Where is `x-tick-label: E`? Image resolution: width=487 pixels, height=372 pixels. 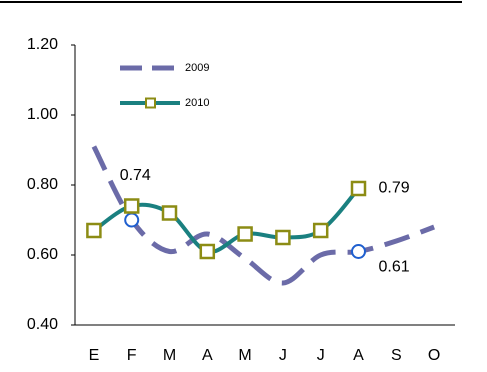
x-tick-label: E is located at coordinates (94, 355).